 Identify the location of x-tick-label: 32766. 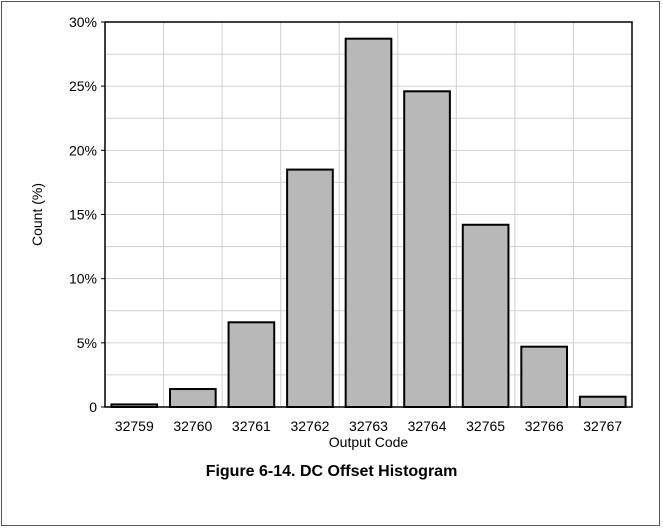
(544, 426).